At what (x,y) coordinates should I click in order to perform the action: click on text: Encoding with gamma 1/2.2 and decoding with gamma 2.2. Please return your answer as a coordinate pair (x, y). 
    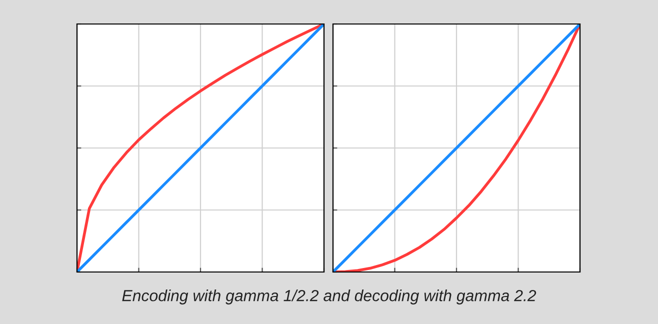
    Looking at the image, I should click on (329, 297).